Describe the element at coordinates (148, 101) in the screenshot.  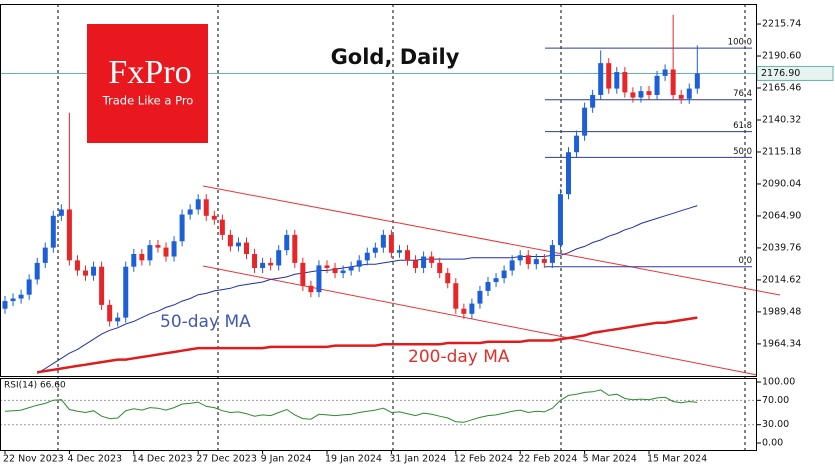
I see `tagline: Trade Like a Pro` at that location.